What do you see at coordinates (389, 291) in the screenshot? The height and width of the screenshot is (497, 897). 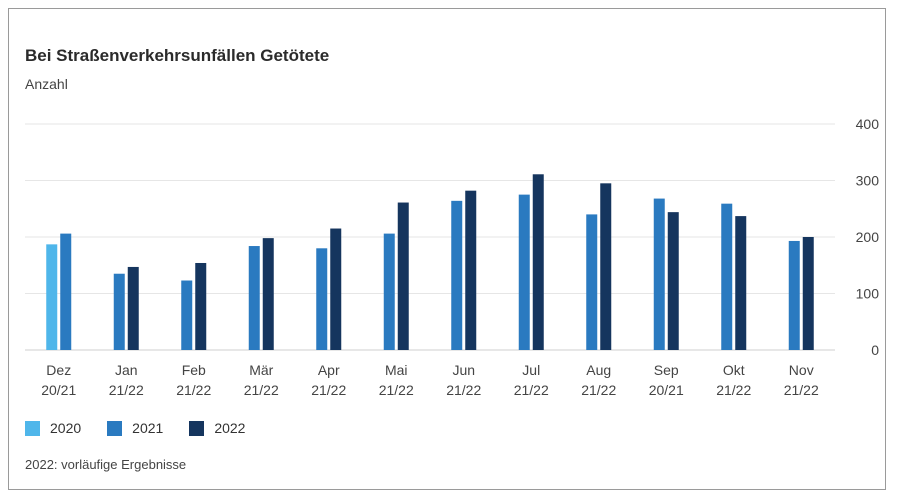 I see `bar-mai-2021` at bounding box center [389, 291].